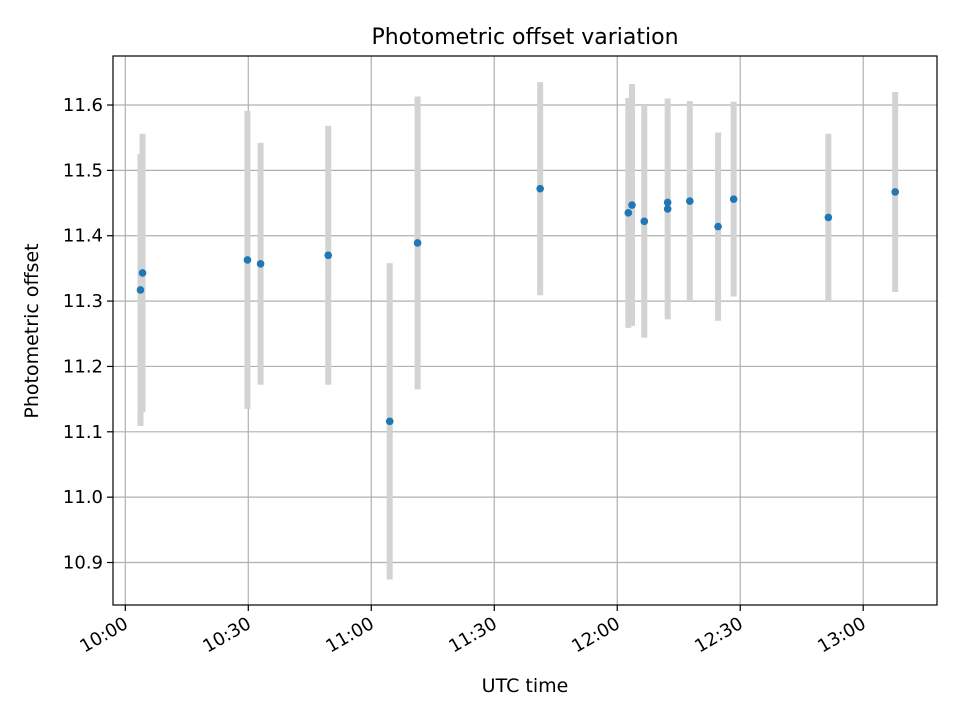 This screenshot has width=960, height=720. I want to click on y-tick-label: 10.9, so click(83, 563).